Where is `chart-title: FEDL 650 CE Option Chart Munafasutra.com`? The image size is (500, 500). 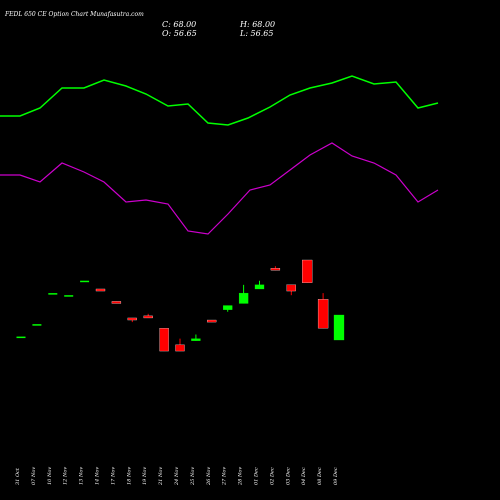 chart-title: FEDL 650 CE Option Chart Munafasutra.com is located at coordinates (74, 14).